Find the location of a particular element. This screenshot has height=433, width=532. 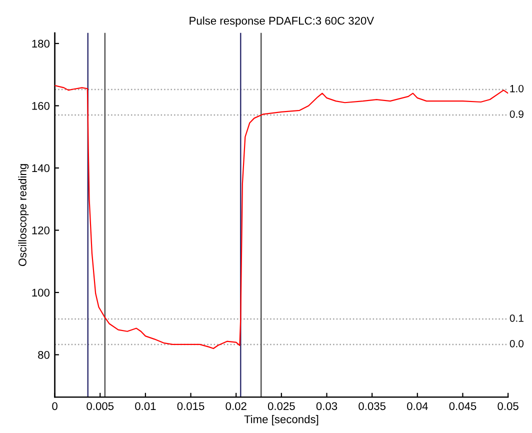

x-tick-label: 0 is located at coordinates (55, 406).